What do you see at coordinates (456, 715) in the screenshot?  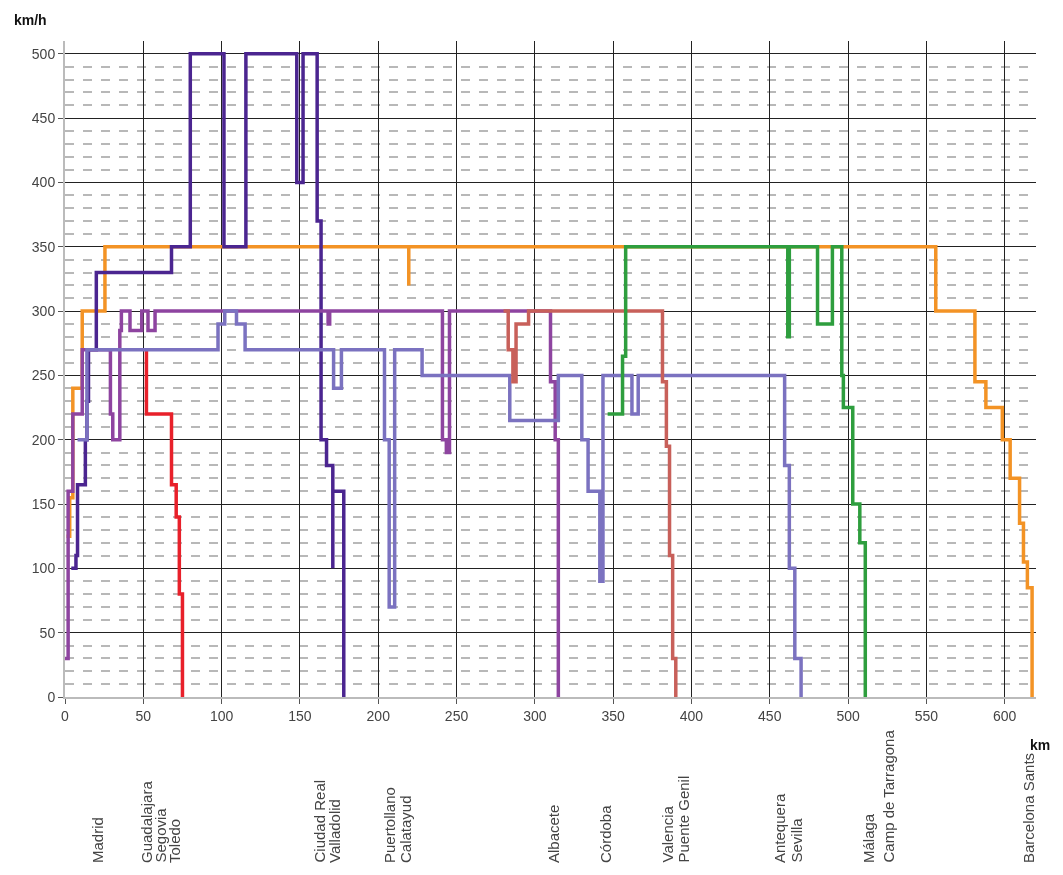 I see `x-tick-label: 250` at bounding box center [456, 715].